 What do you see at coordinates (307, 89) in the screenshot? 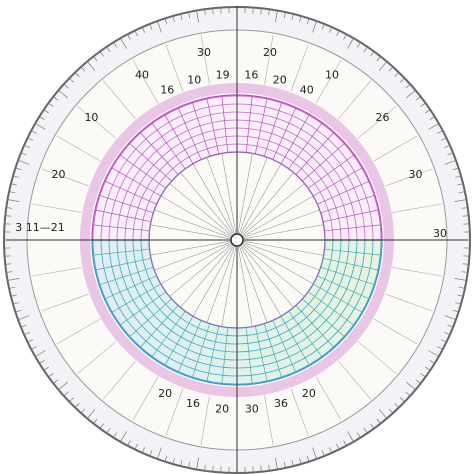
I see `top-label: 40` at bounding box center [307, 89].